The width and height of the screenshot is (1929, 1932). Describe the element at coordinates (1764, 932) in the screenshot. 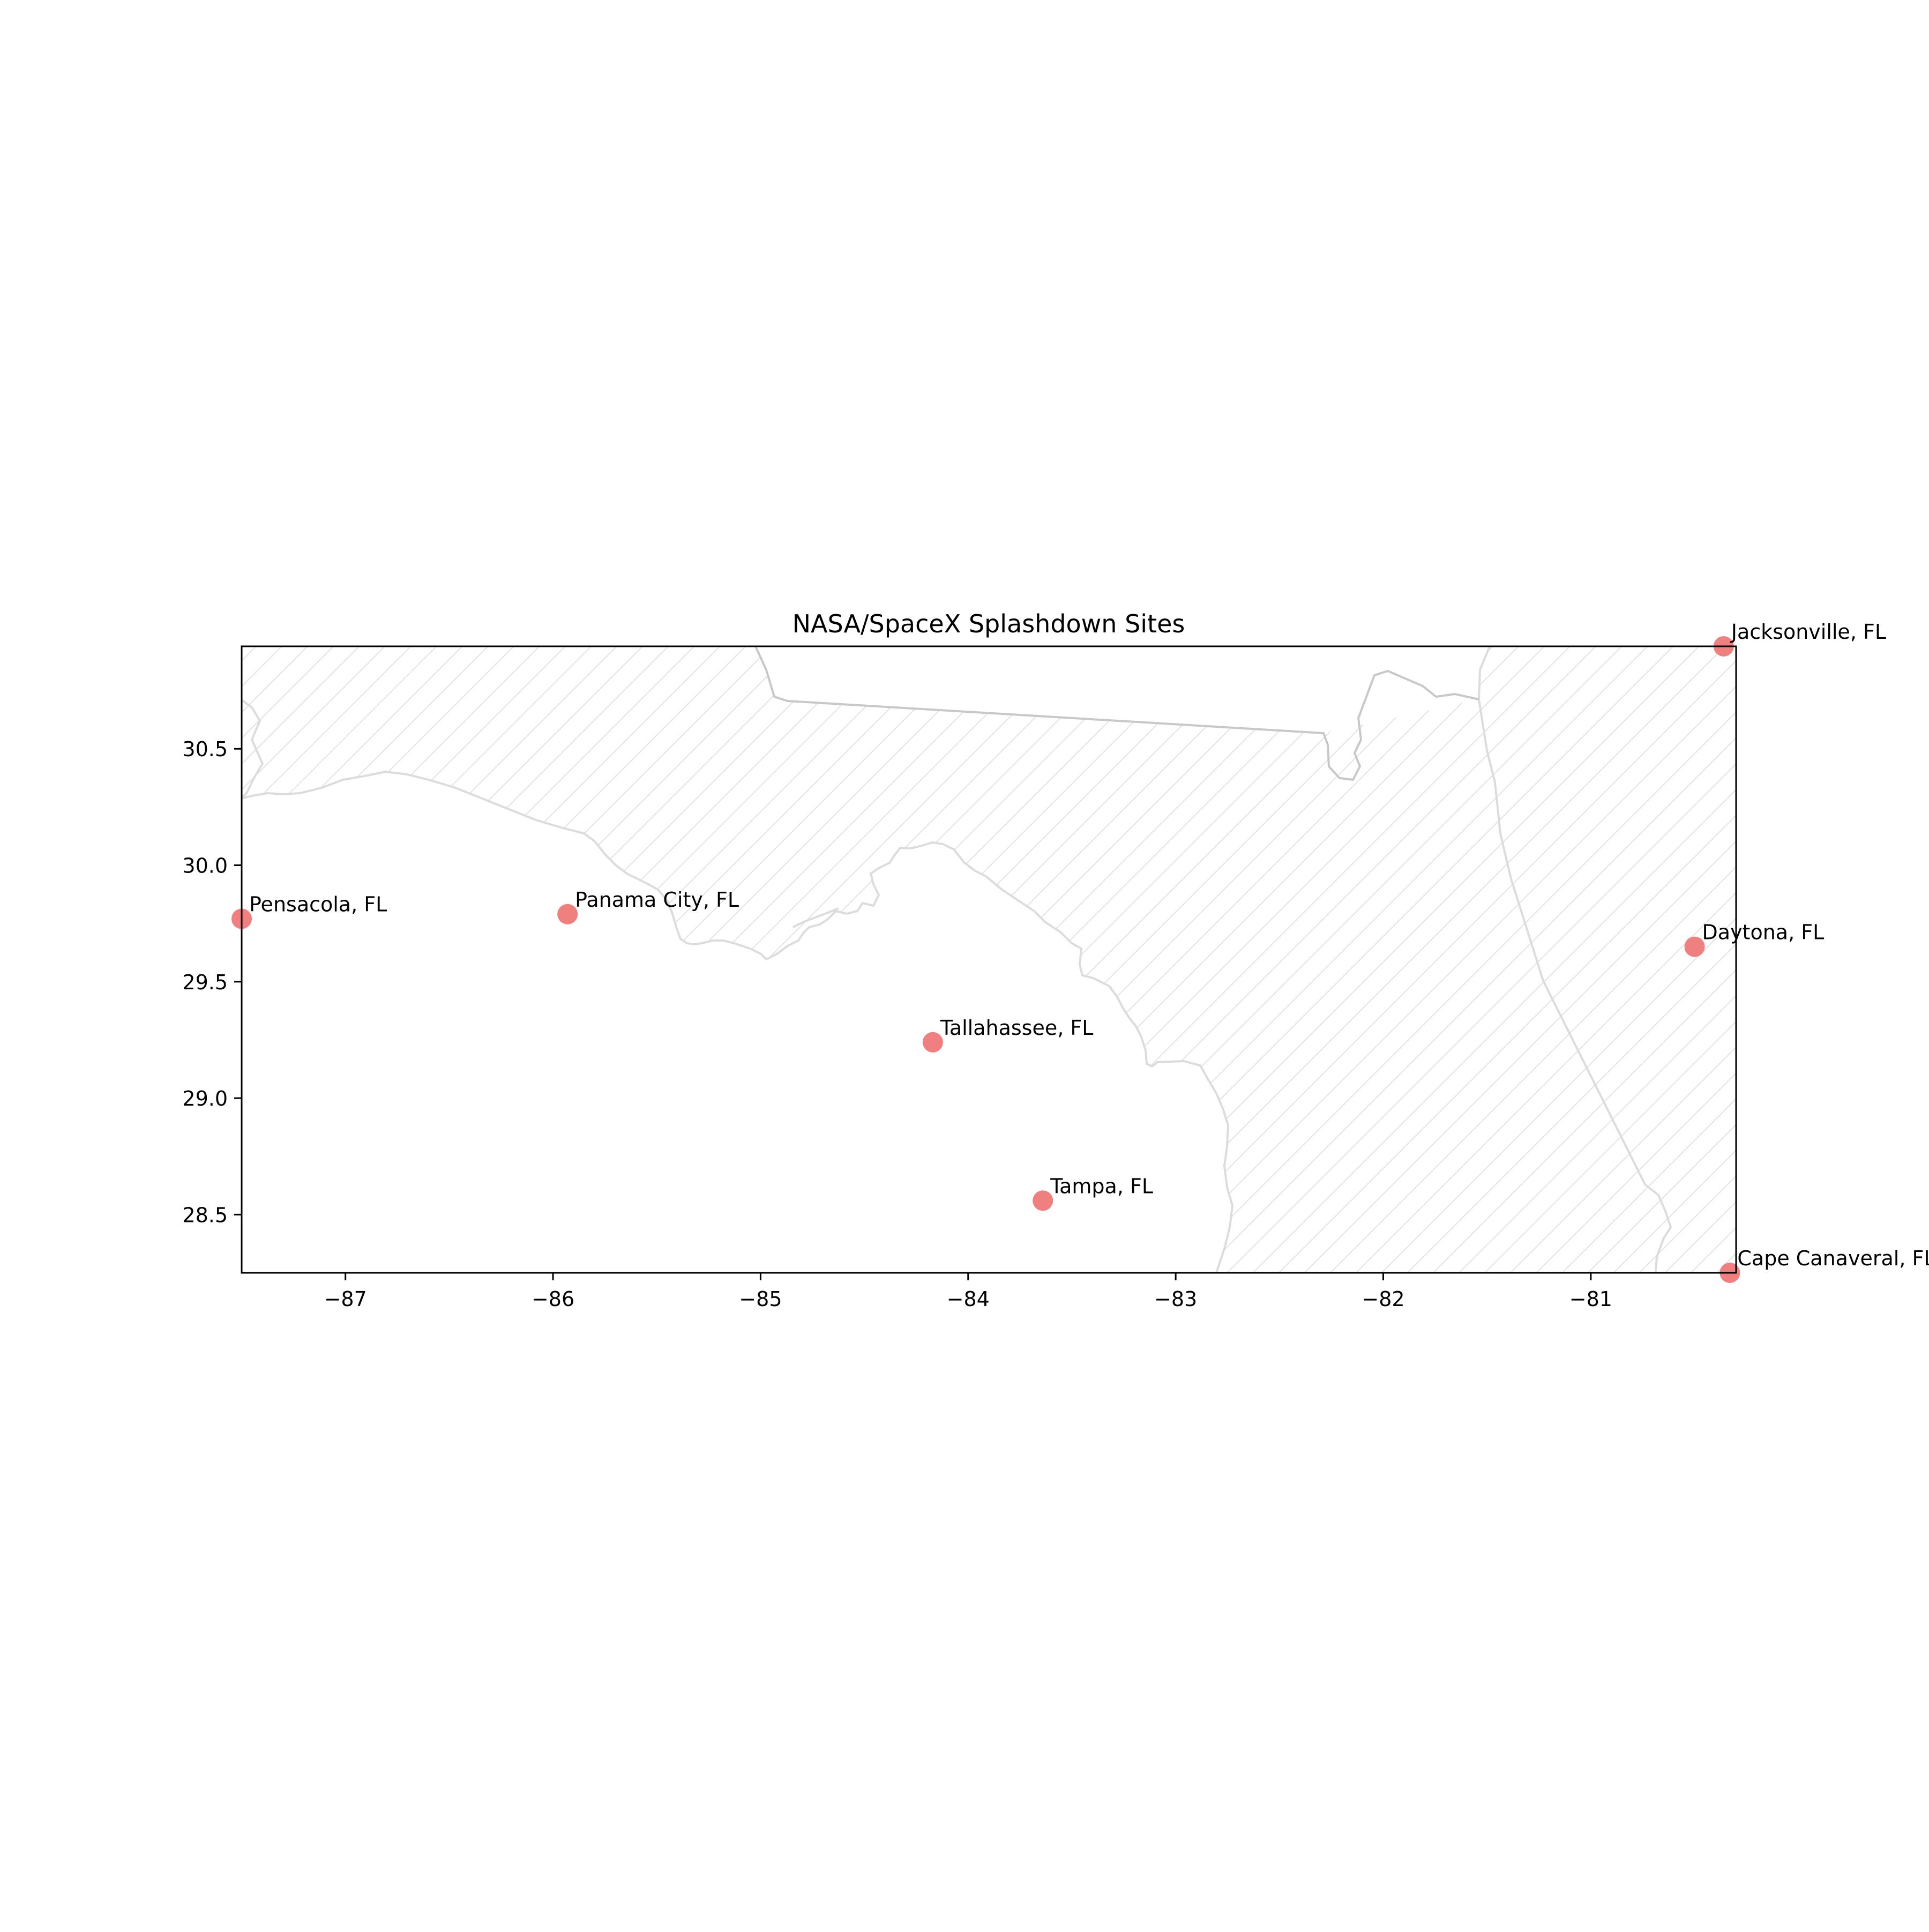

I see `site-label: Daytona, FL` at that location.